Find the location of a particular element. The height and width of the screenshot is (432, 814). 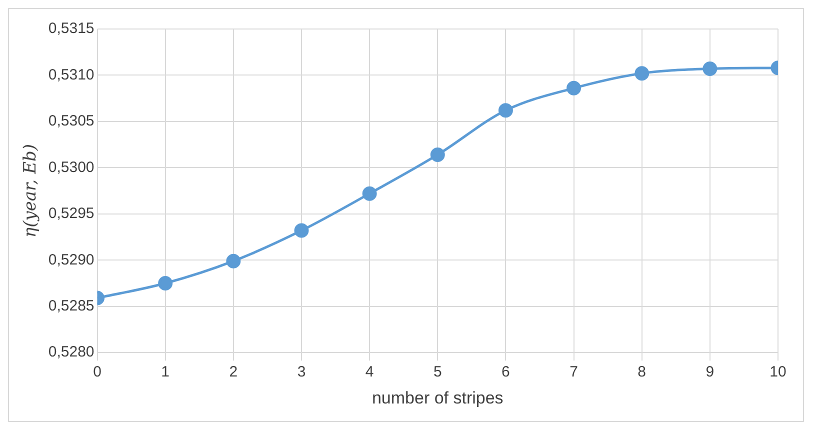

x-tick-label: 6 is located at coordinates (506, 372).